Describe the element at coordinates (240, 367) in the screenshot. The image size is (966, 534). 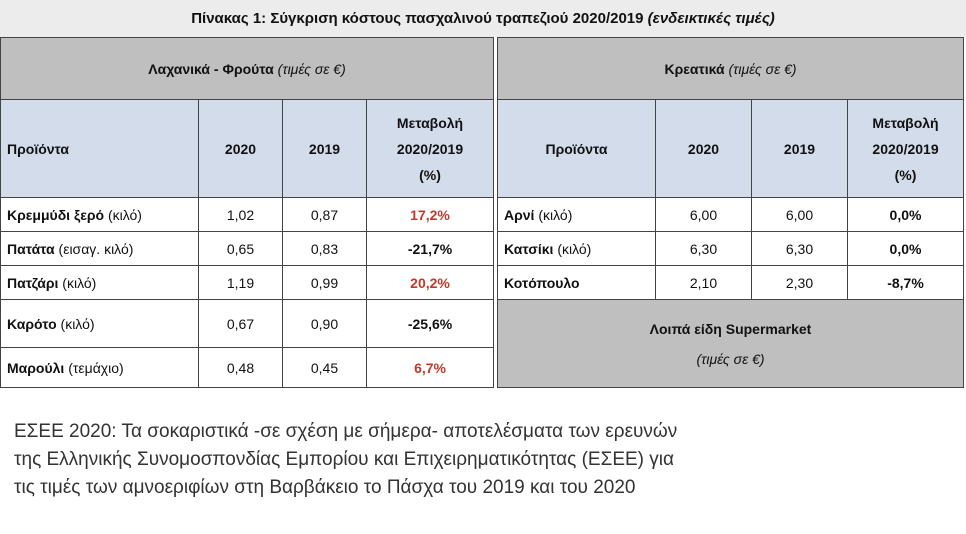
I see `value-2020: 0,48` at that location.